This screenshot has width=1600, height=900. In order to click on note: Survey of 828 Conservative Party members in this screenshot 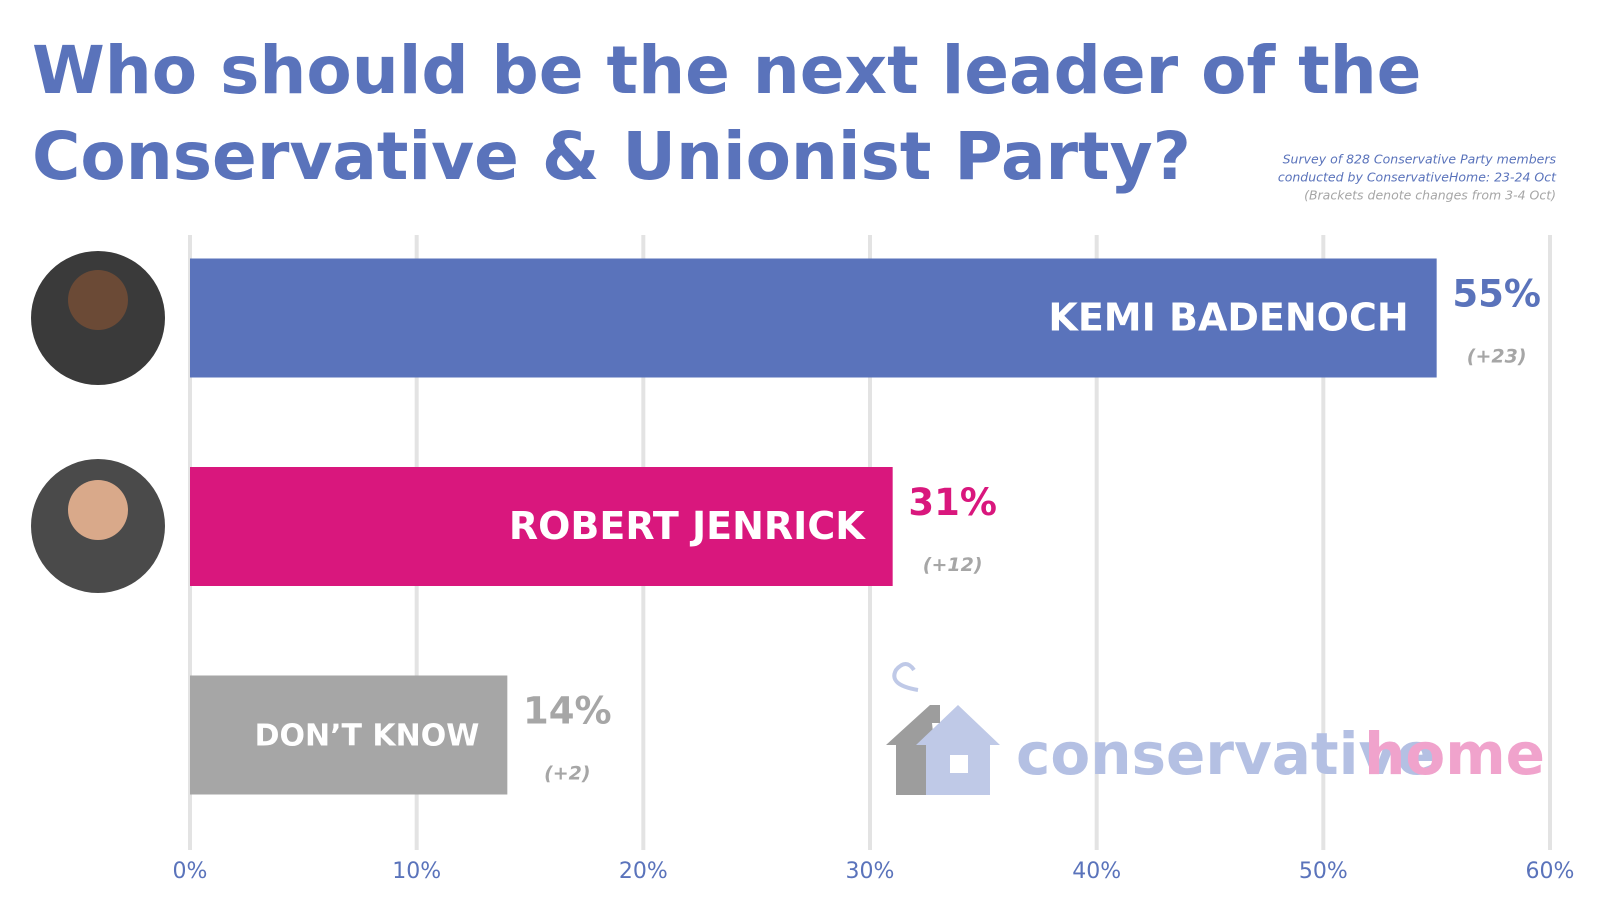, I will do `click(1420, 159)`.